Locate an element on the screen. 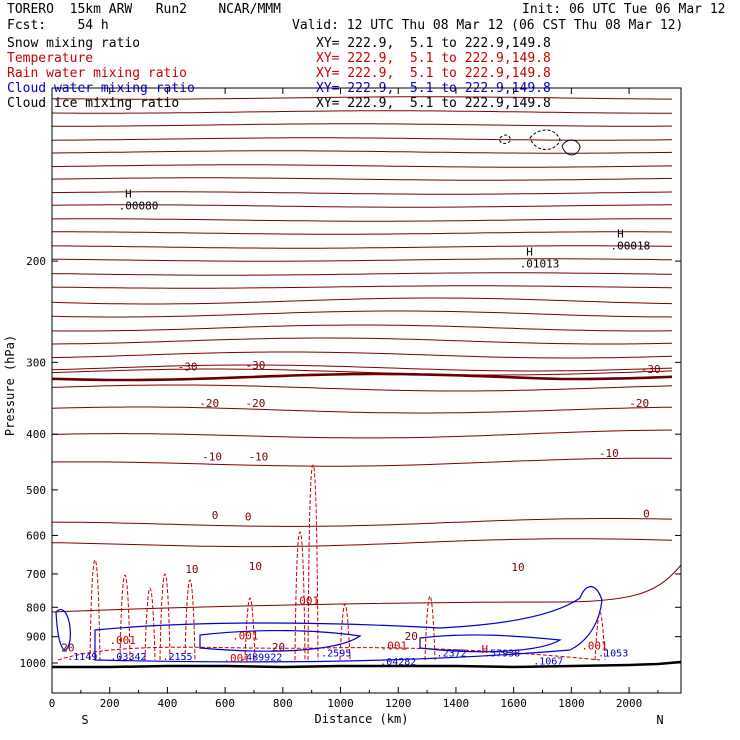  xy-snow: XY= 222.9, 5.1 to 222.9,149.8 is located at coordinates (433, 43).